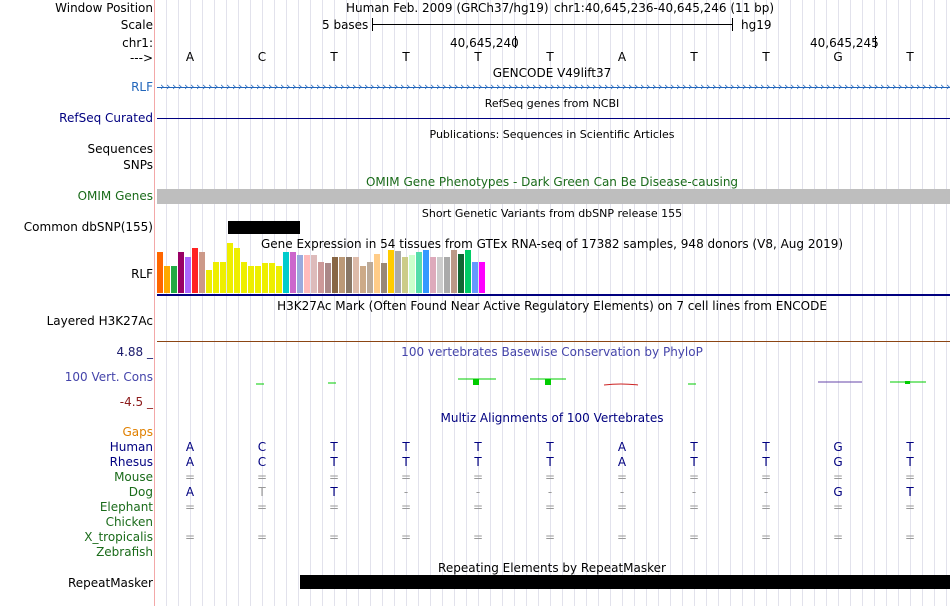 The image size is (950, 606). Describe the element at coordinates (142, 87) in the screenshot. I see `label-rlf-gencode: RLF` at that location.